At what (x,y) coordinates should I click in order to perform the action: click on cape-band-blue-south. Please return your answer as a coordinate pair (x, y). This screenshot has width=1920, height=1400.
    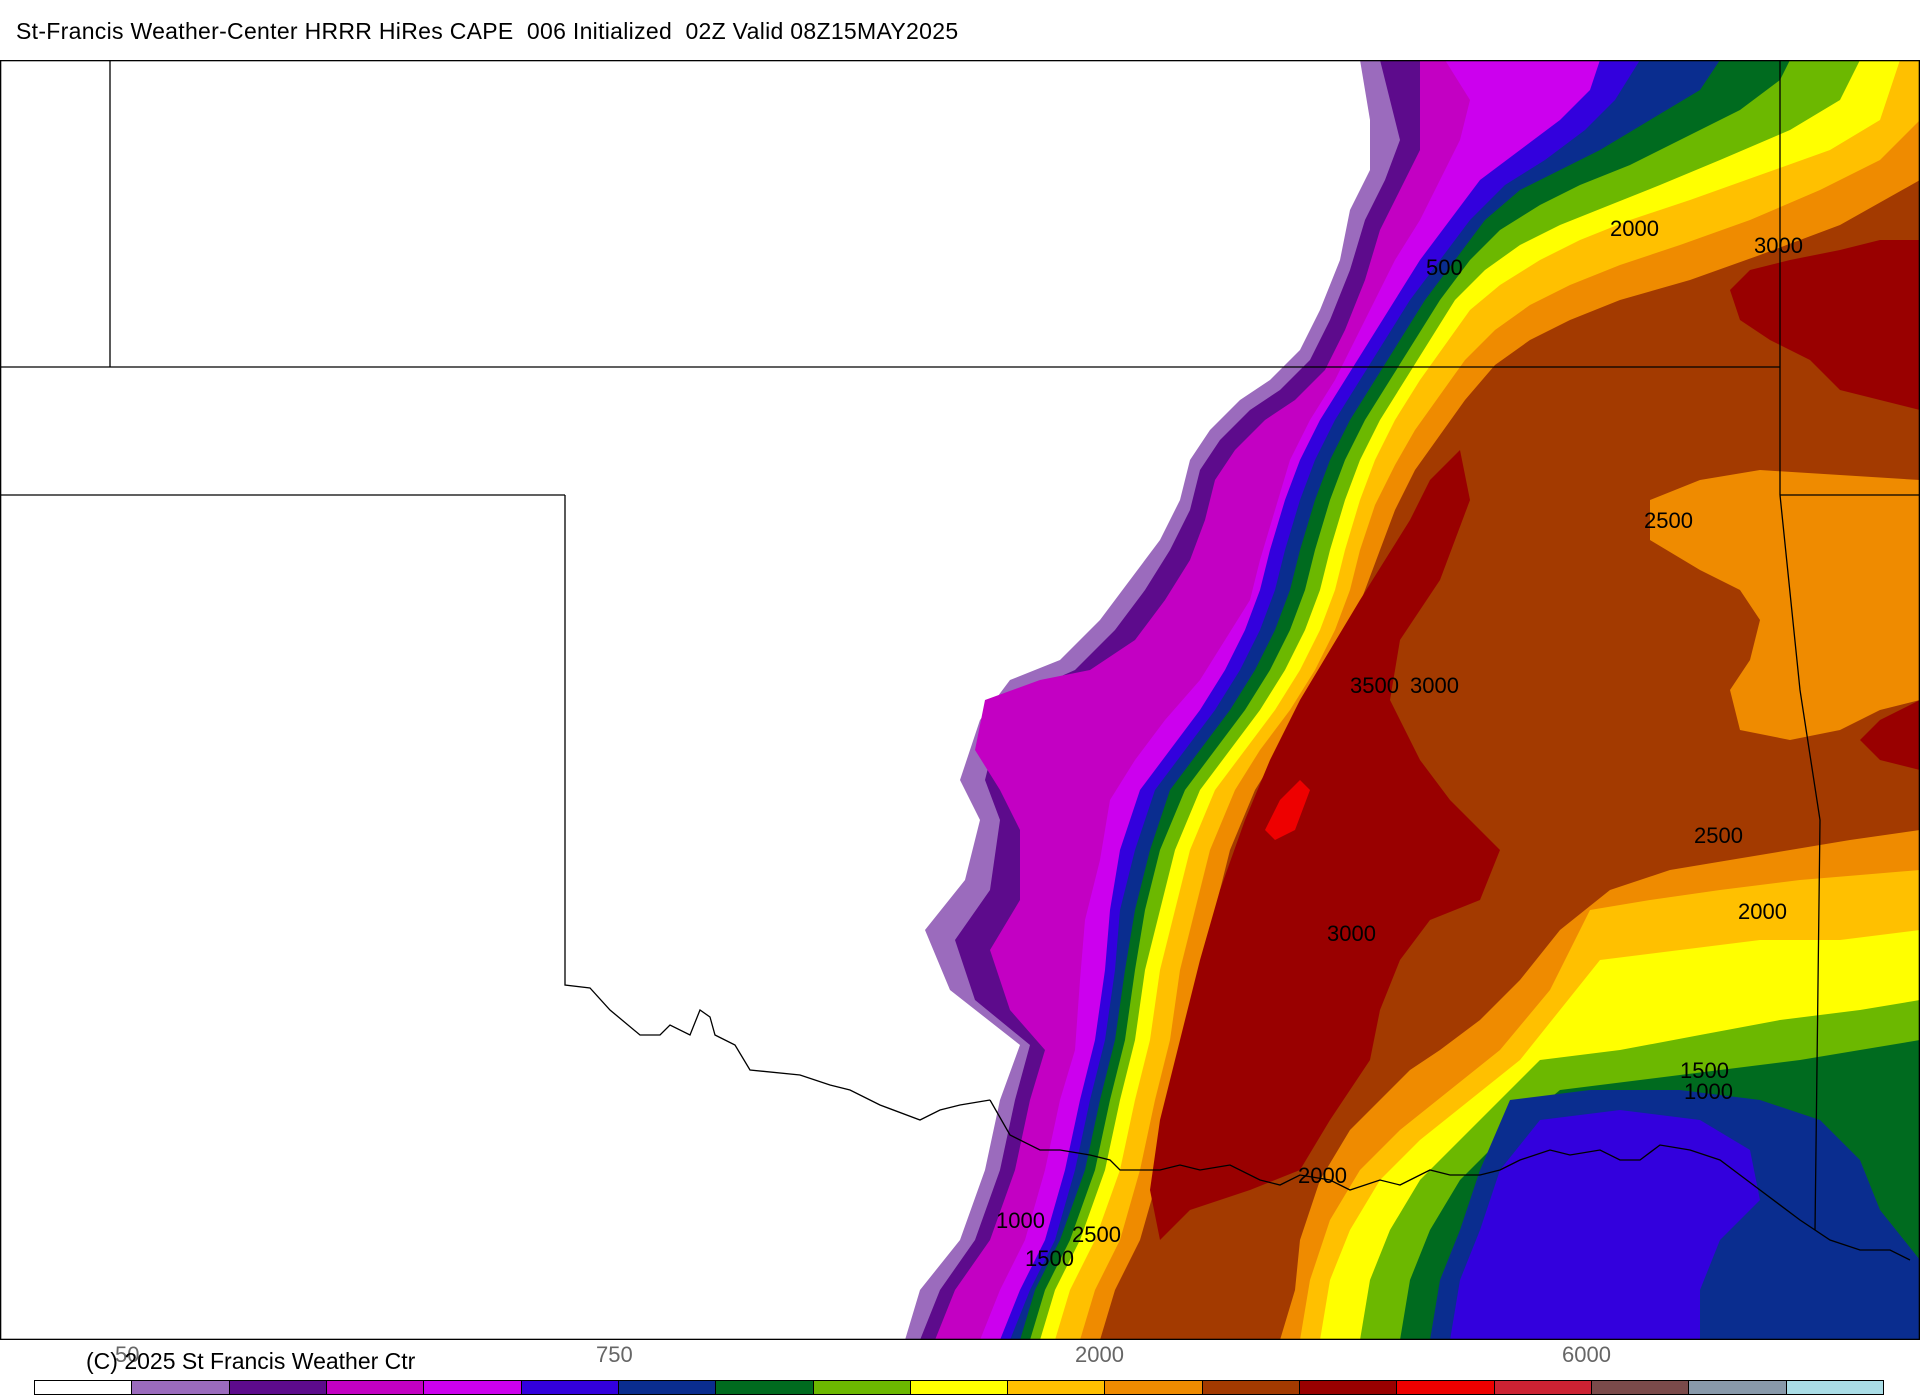
    Looking at the image, I should click on (1605, 1225).